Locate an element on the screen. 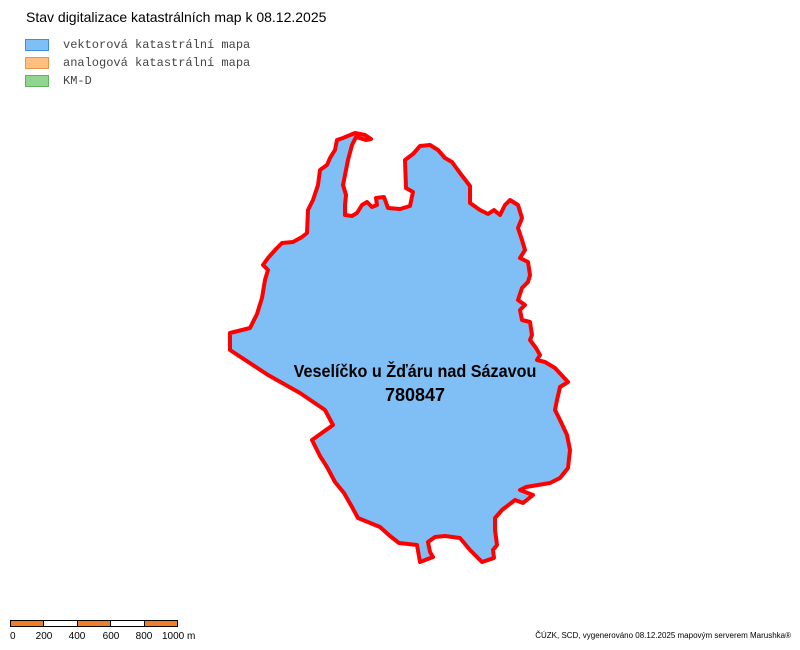 This screenshot has width=800, height=650. scale-tick: 600 is located at coordinates (111, 636).